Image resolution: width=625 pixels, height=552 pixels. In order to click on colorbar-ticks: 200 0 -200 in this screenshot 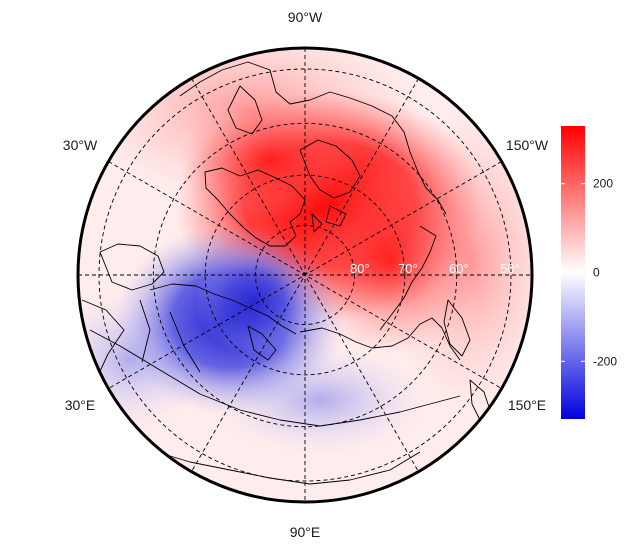, I will do `click(589, 272)`.